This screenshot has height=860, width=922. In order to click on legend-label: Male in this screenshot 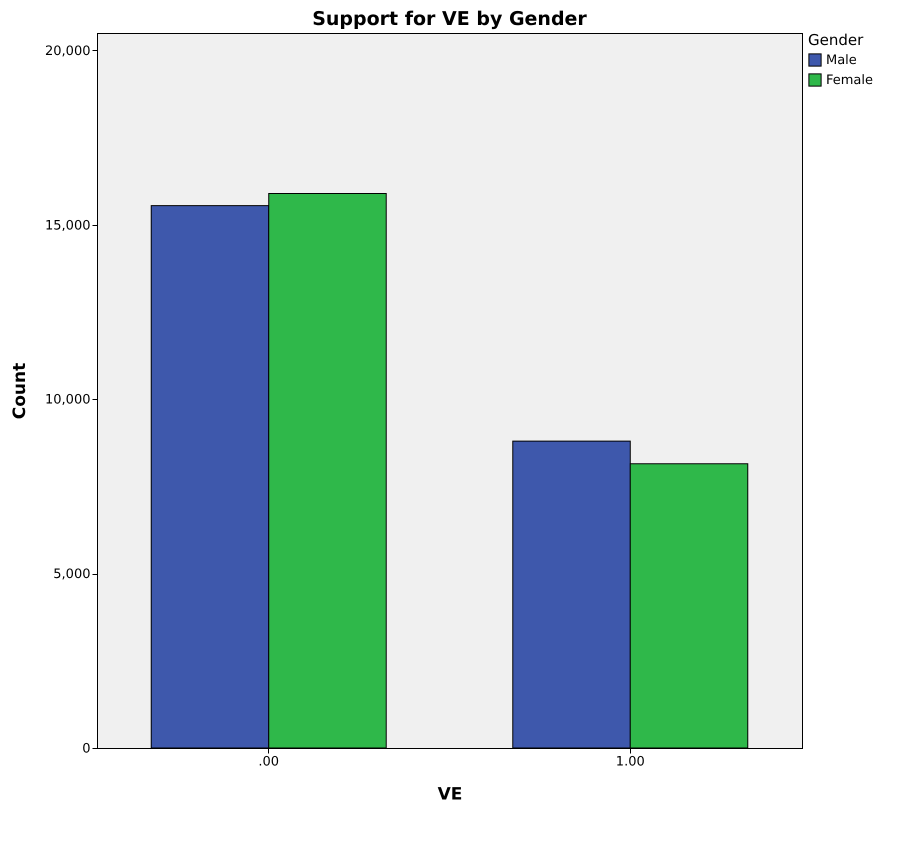, I will do `click(841, 60)`.